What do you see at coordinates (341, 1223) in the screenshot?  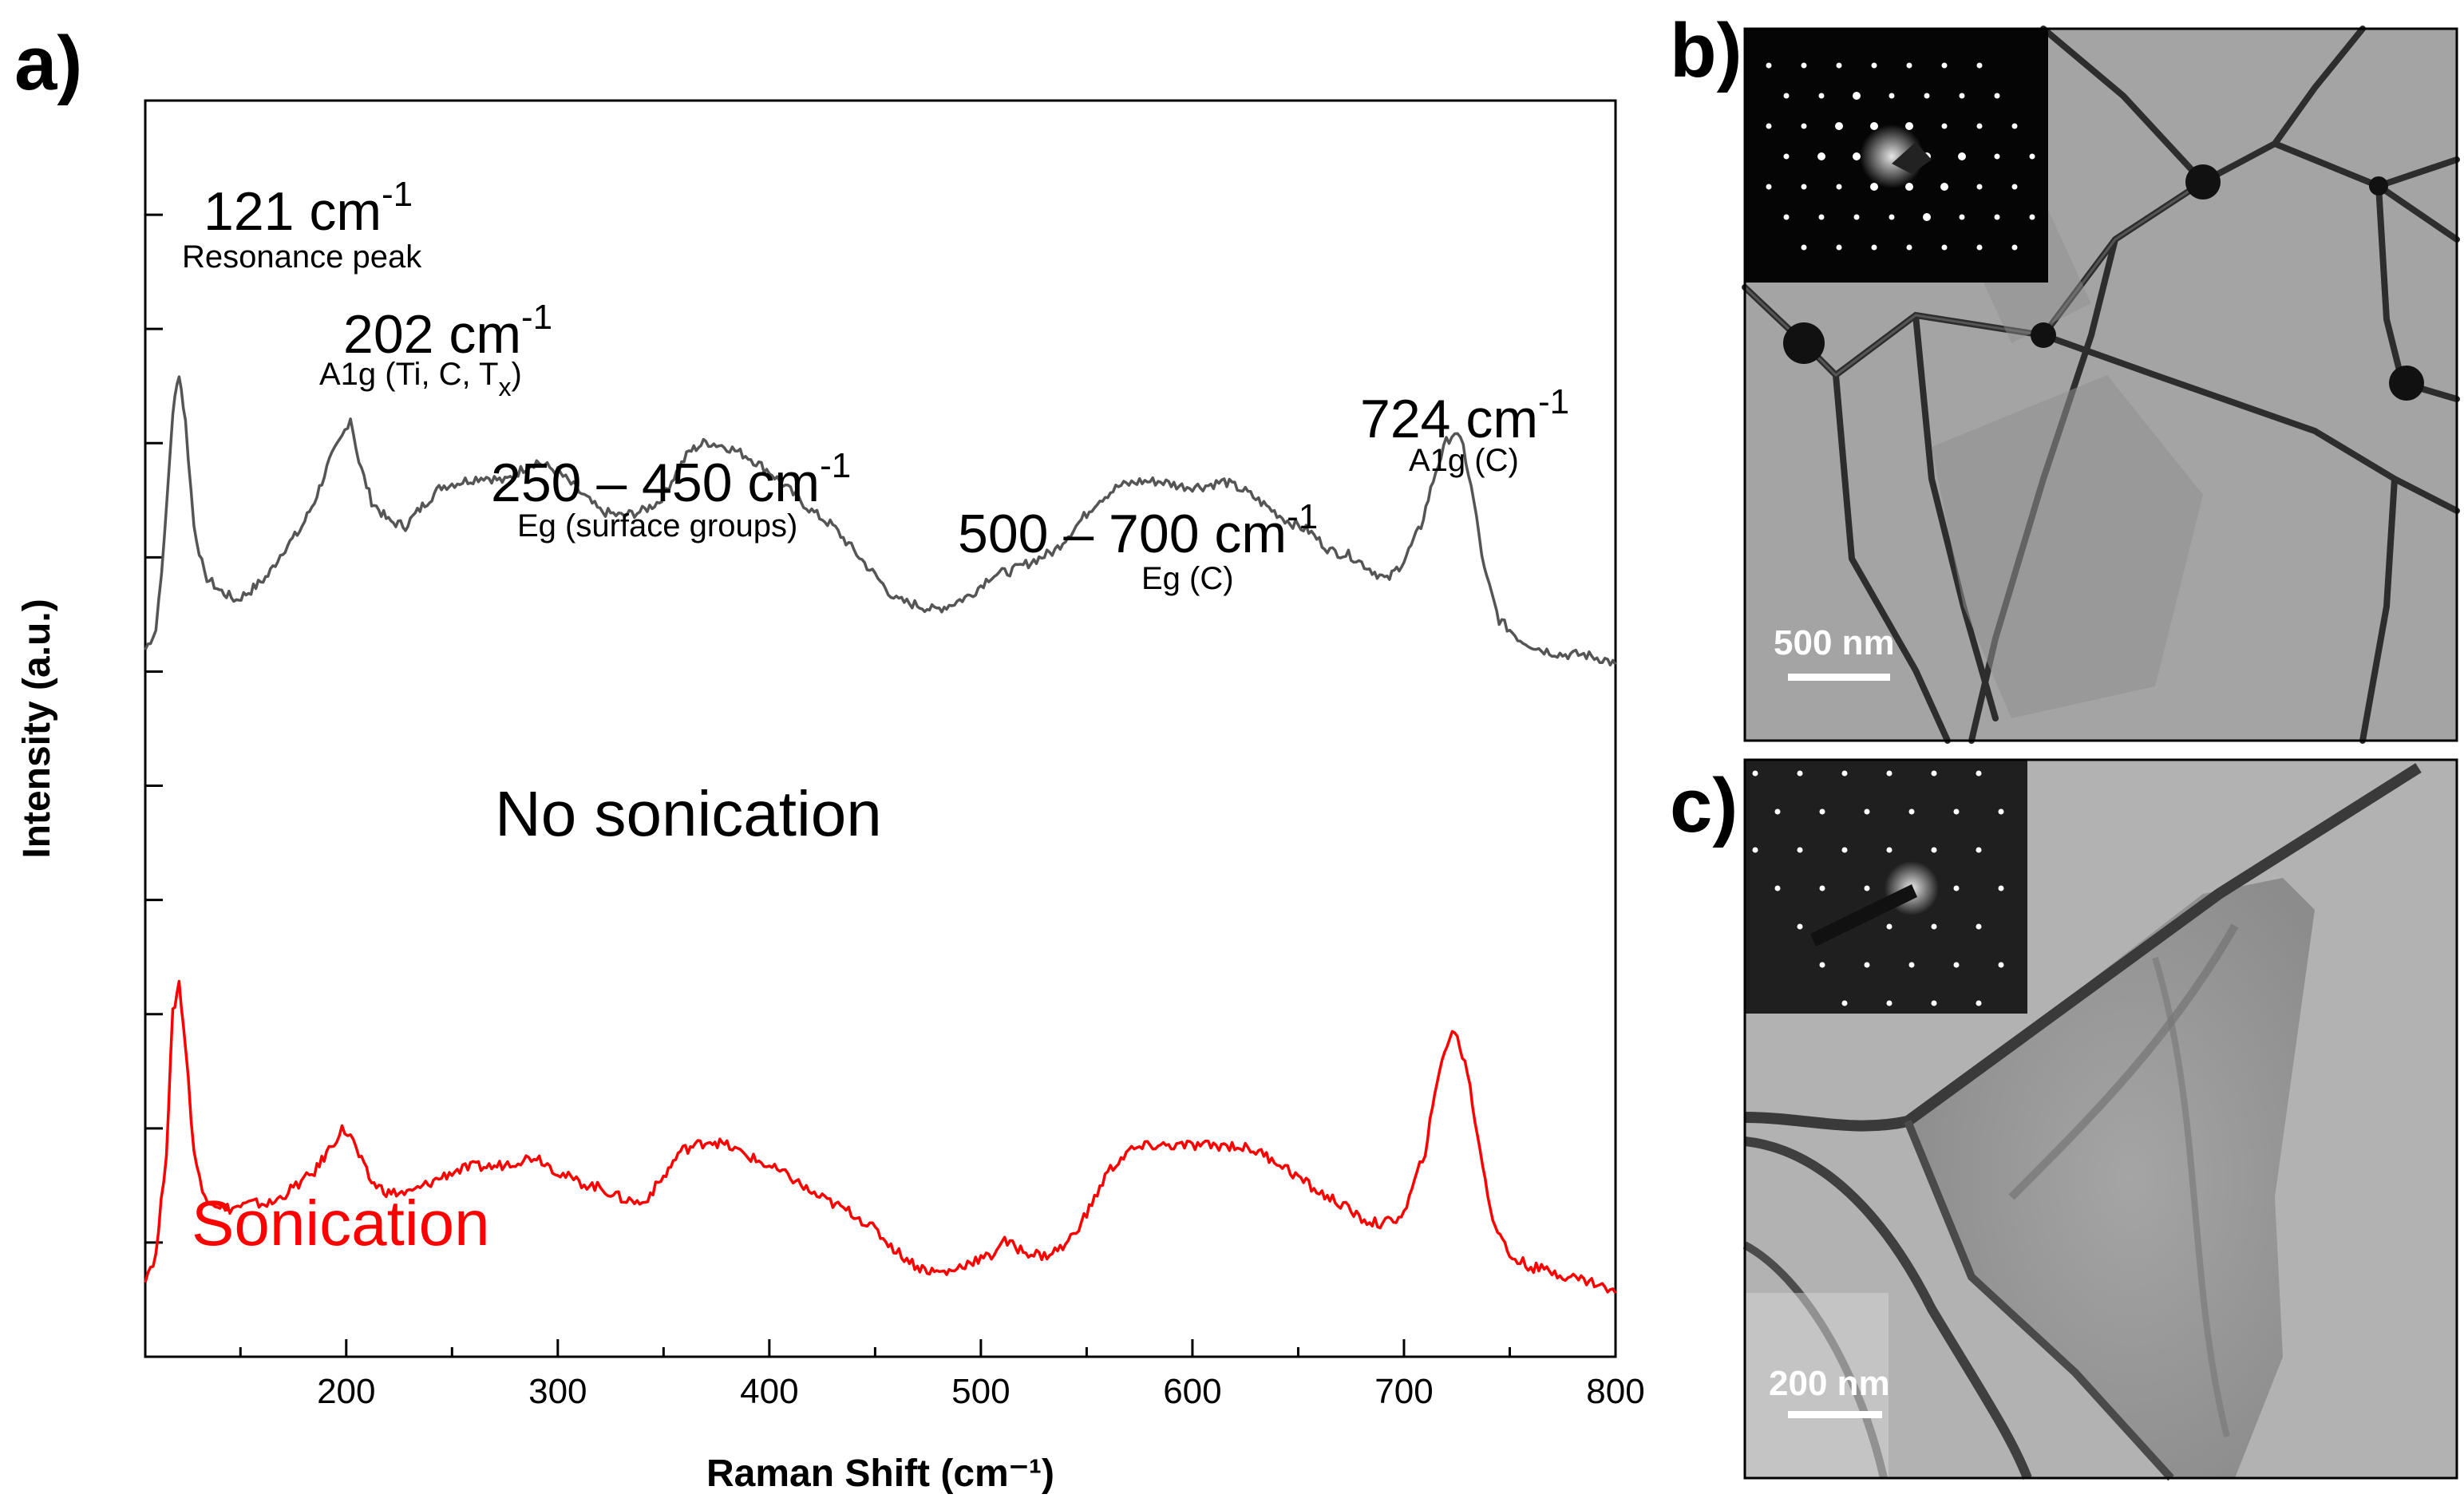 I see `series-label-sonication: Sonication` at bounding box center [341, 1223].